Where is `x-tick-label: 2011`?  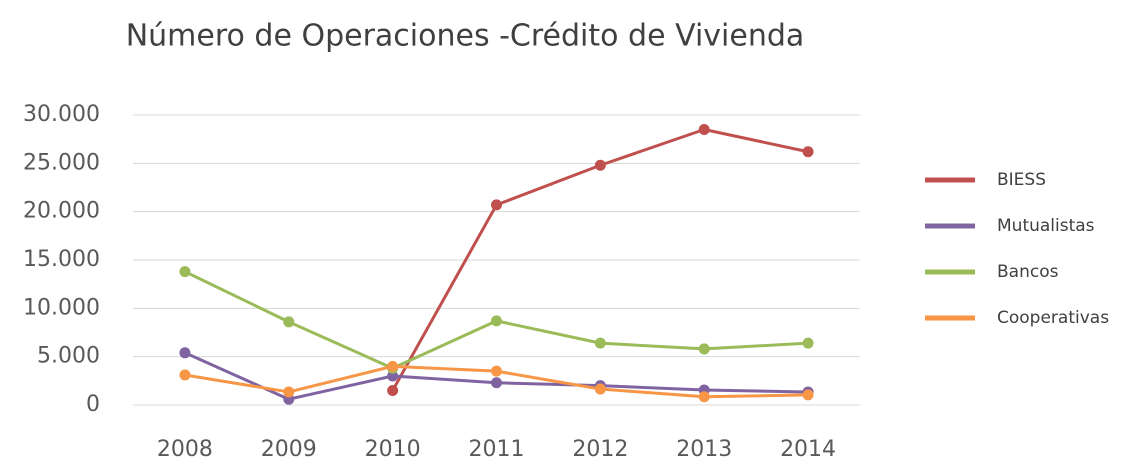 x-tick-label: 2011 is located at coordinates (497, 449).